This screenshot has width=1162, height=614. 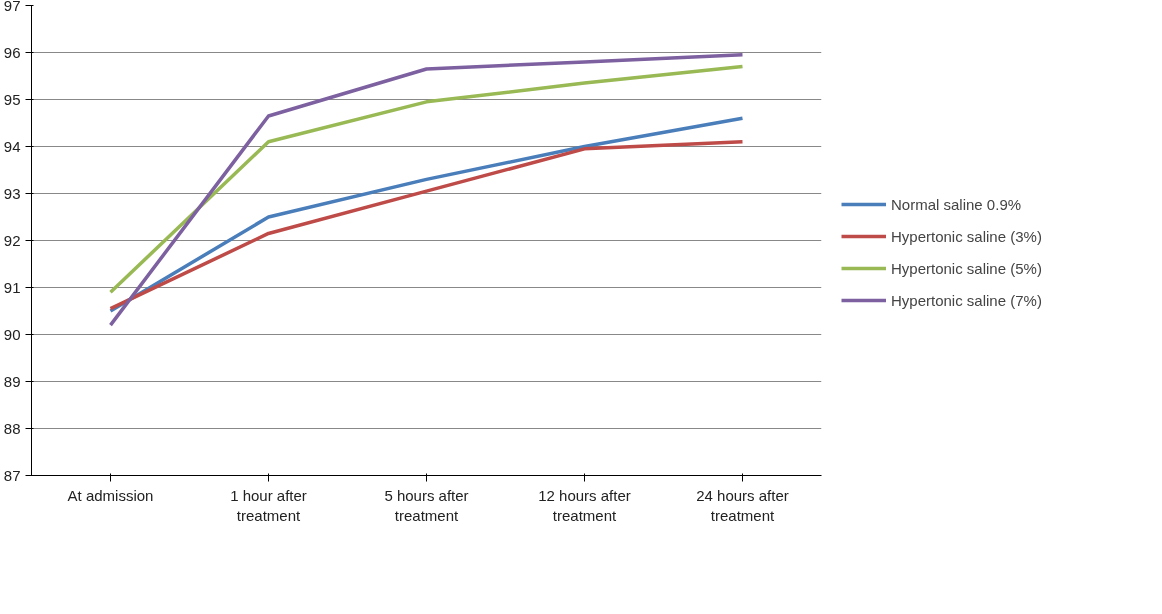 I want to click on y-tick-label: 90, so click(x=12, y=334).